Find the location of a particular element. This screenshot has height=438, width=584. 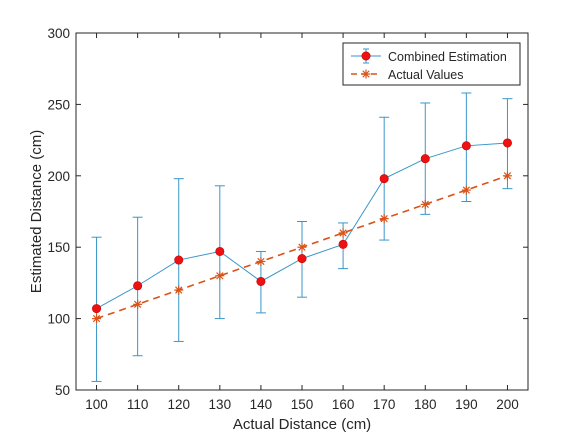

y-axis-label: Estimated Distance (cm) is located at coordinates (36, 211).